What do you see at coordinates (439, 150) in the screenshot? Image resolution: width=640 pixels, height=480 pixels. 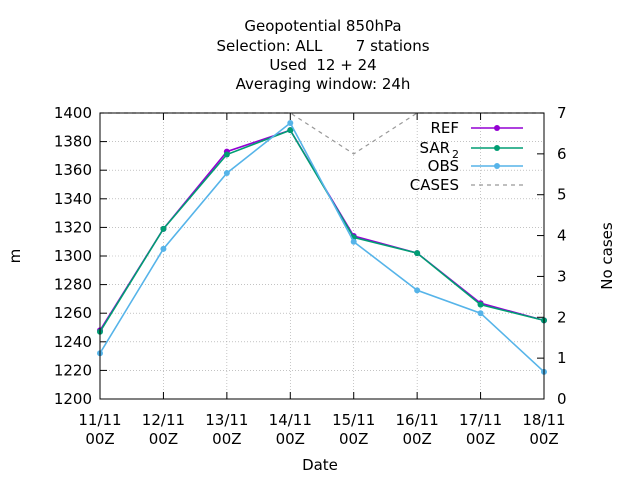 I see `legend-label-sar_2: SAR 2` at bounding box center [439, 150].